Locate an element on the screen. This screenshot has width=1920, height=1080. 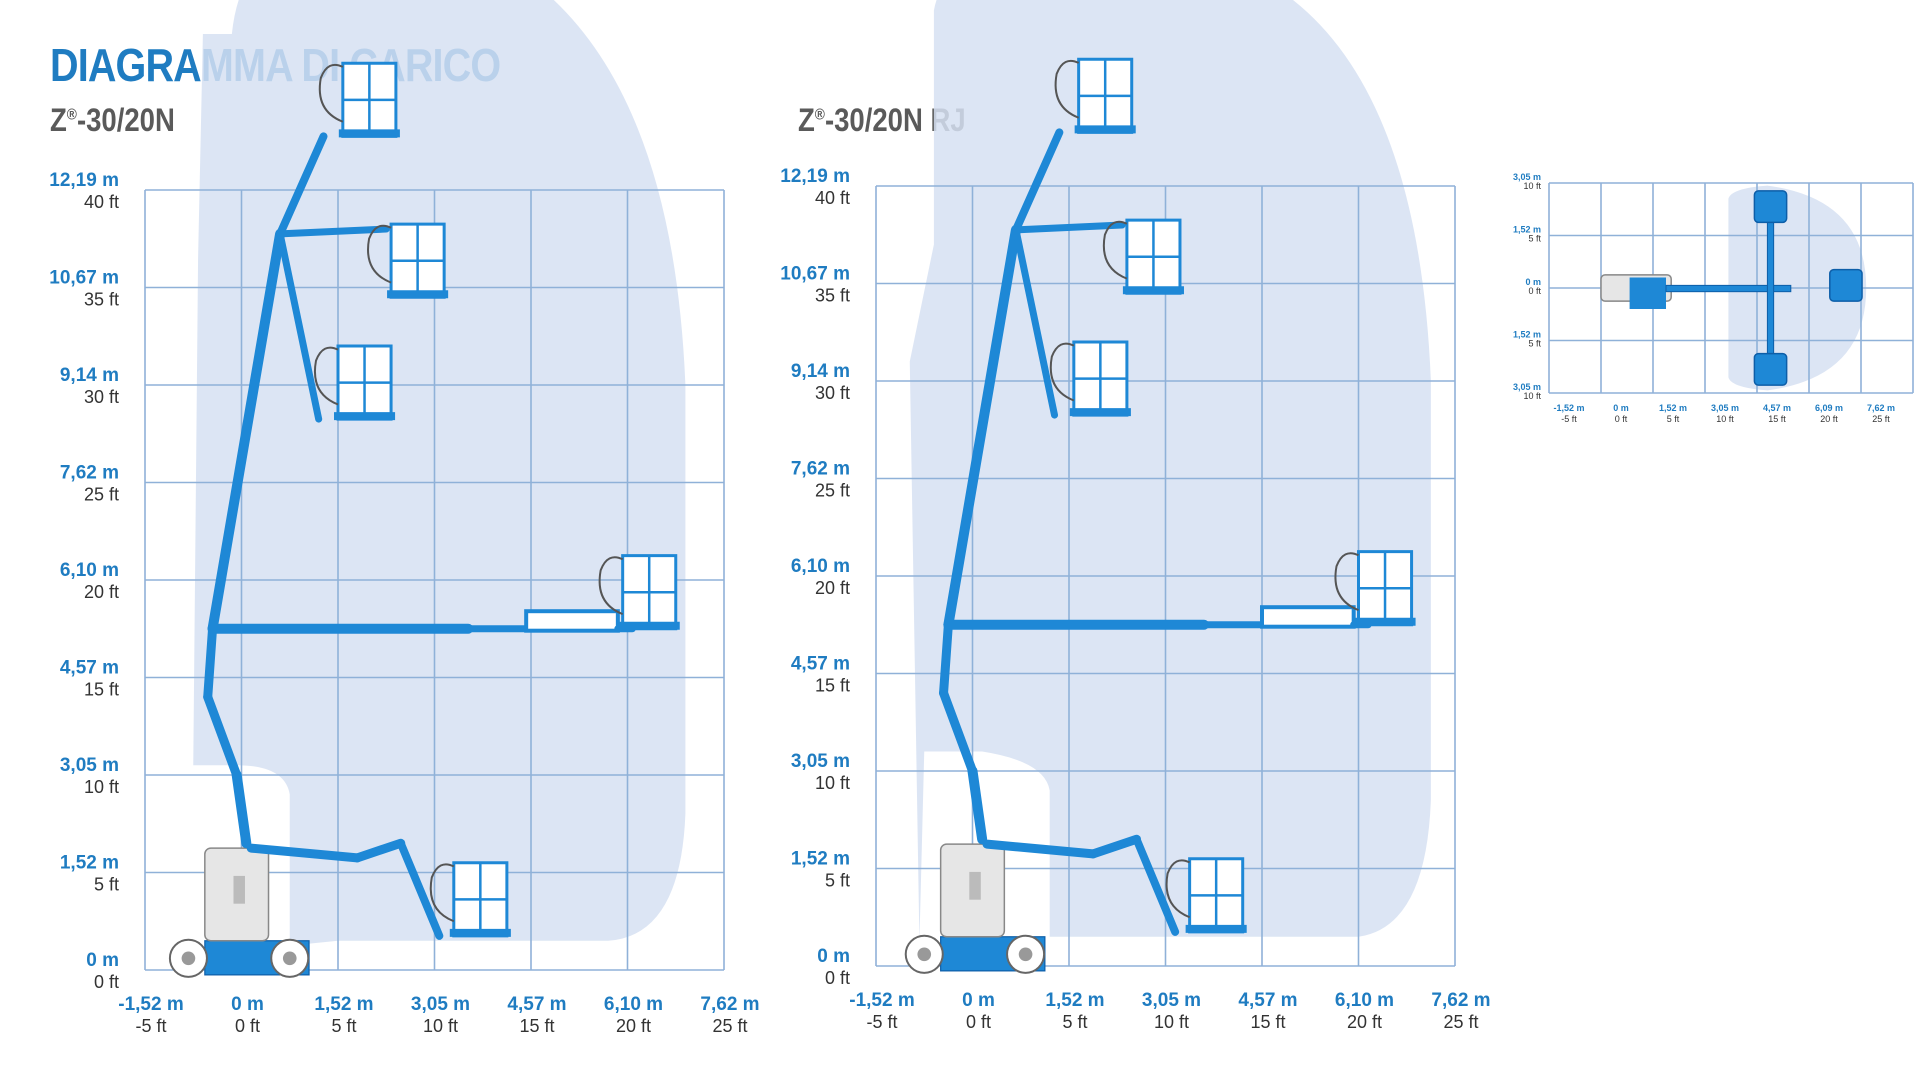
x-tick-label-ft: 20 ft is located at coordinates (633, 1026).